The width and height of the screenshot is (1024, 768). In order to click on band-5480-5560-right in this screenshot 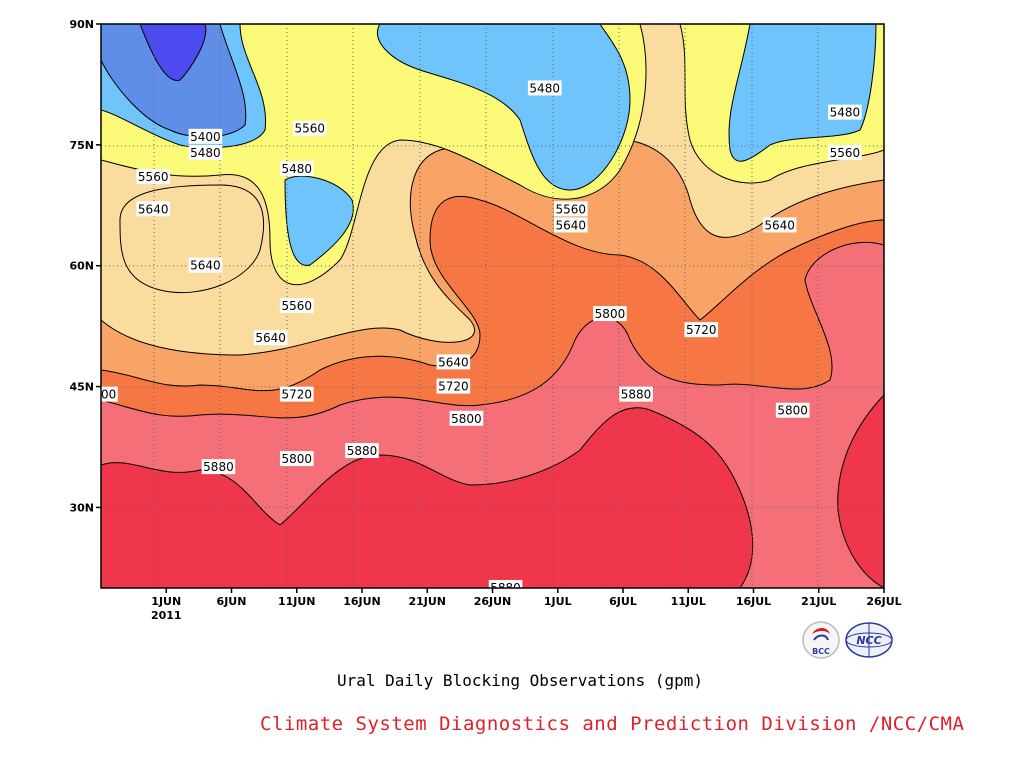, I will do `click(802, 93)`.